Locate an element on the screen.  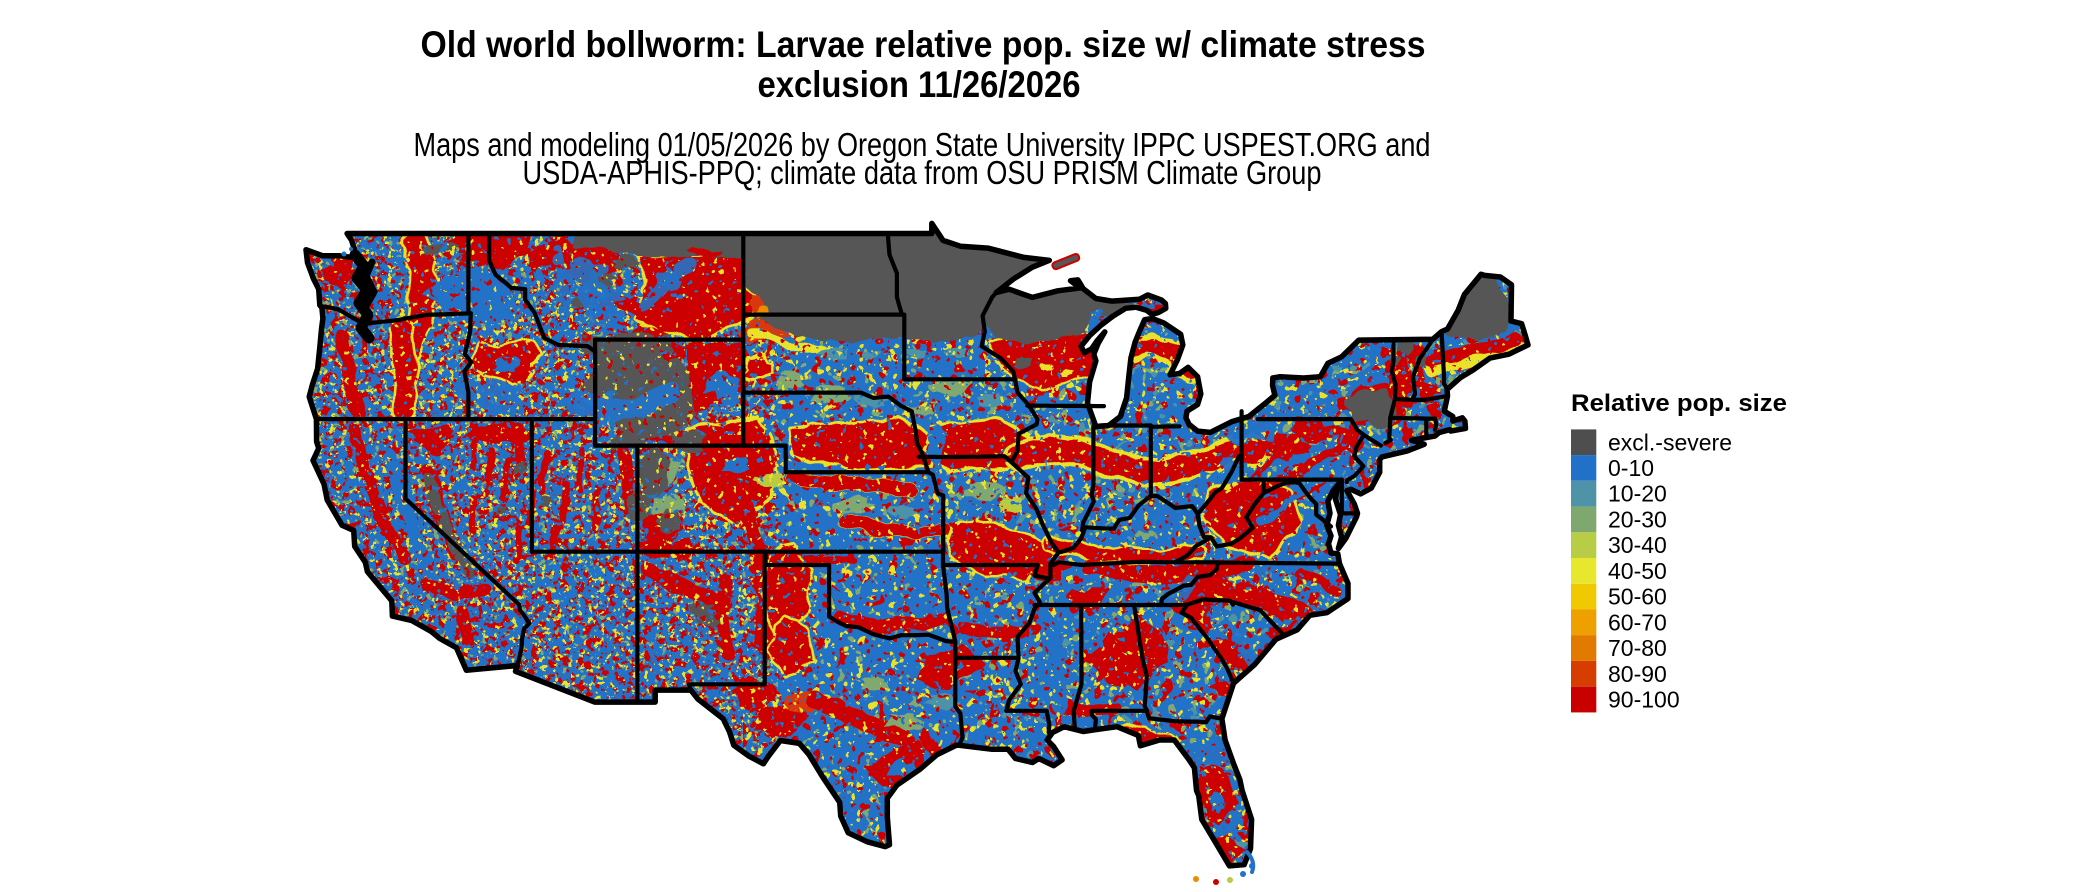
svg-text: 10-20 is located at coordinates (1637, 494).